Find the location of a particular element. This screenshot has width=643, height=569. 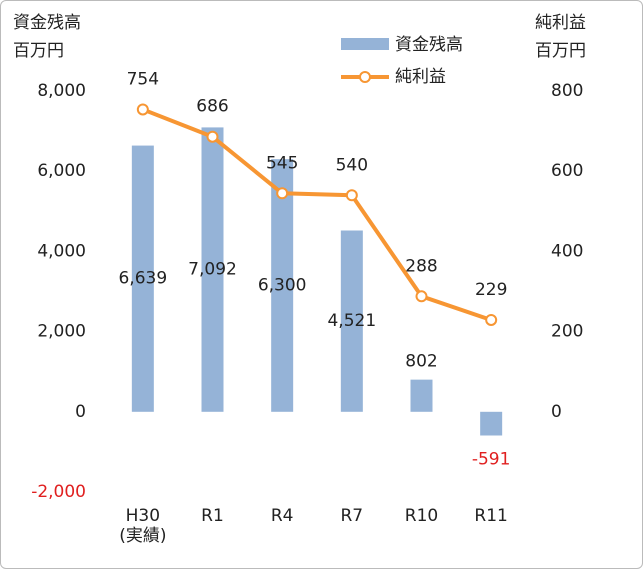

y2-axis-title: 純利益 is located at coordinates (560, 23).